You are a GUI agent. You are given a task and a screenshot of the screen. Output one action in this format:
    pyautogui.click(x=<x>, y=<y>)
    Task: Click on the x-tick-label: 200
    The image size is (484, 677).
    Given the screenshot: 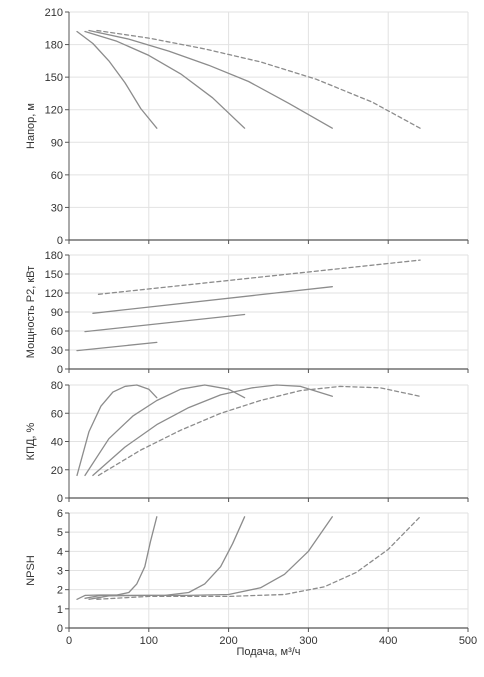 What is the action you would take?
    pyautogui.click(x=228, y=641)
    